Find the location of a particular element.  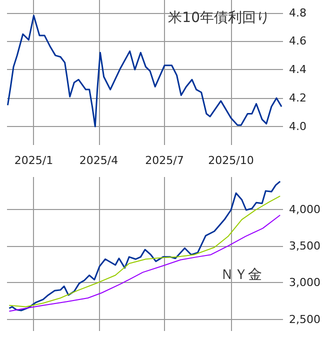

y-tick-label: 2,500 is located at coordinates (304, 319).